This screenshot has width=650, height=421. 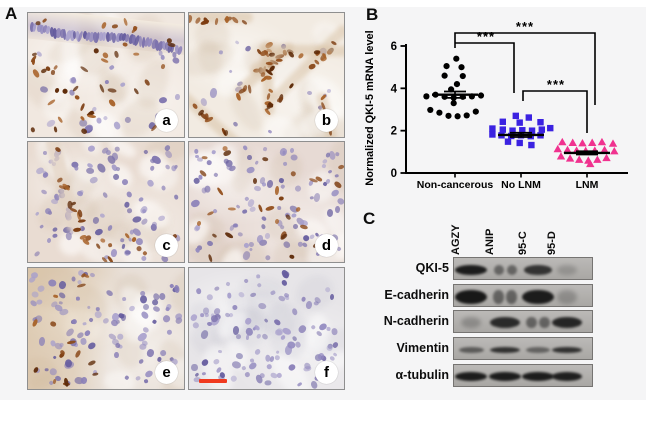 I want to click on image-letter-badge: d, so click(x=326, y=245).